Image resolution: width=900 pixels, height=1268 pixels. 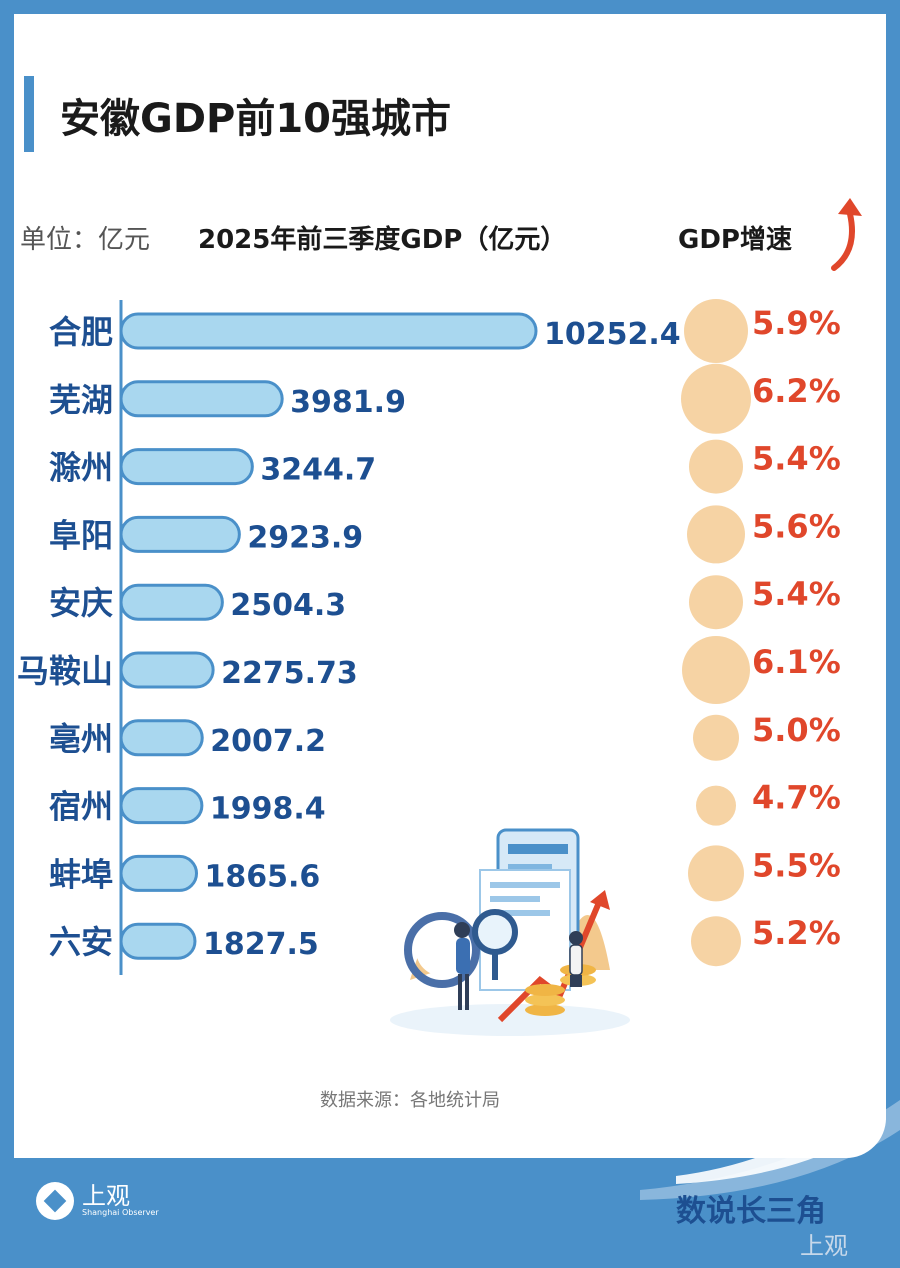 I want to click on shanghai-observer-logo: 上观 Shanghai Observer, so click(x=97, y=1201).